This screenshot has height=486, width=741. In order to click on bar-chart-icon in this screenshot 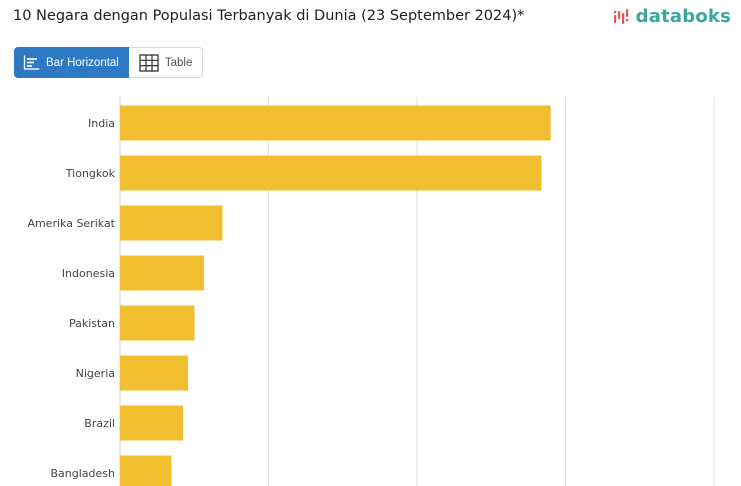, I will do `click(31, 62)`.